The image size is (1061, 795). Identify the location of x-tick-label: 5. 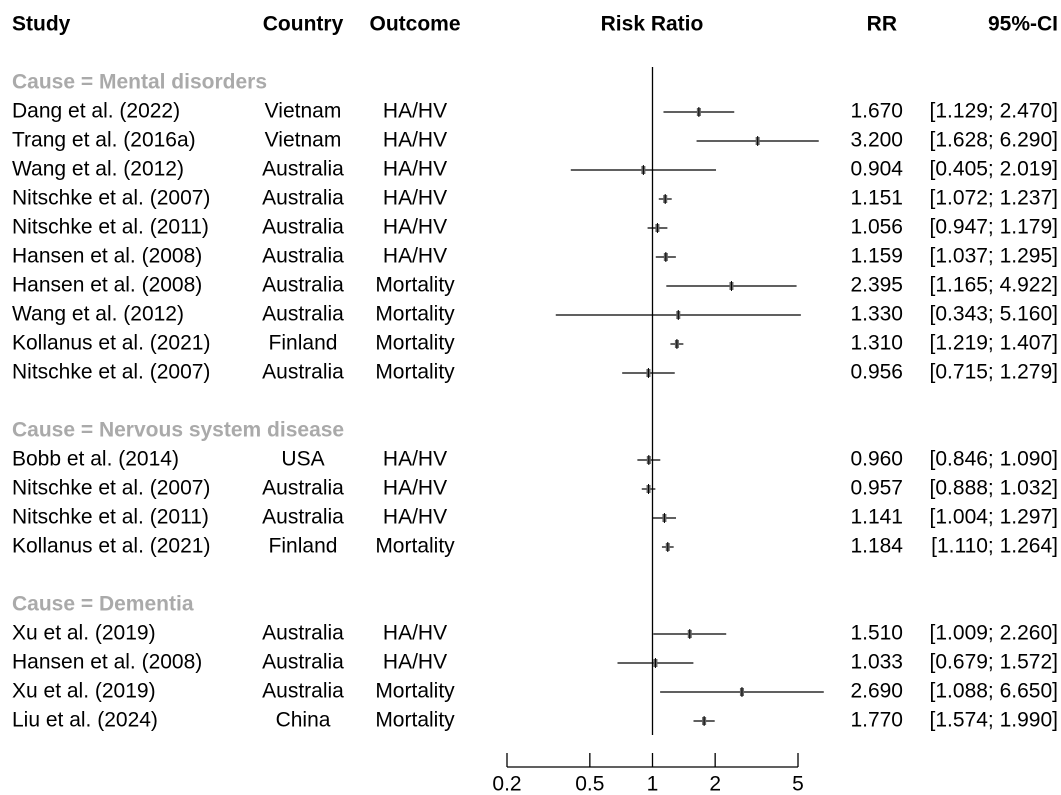
(798, 784).